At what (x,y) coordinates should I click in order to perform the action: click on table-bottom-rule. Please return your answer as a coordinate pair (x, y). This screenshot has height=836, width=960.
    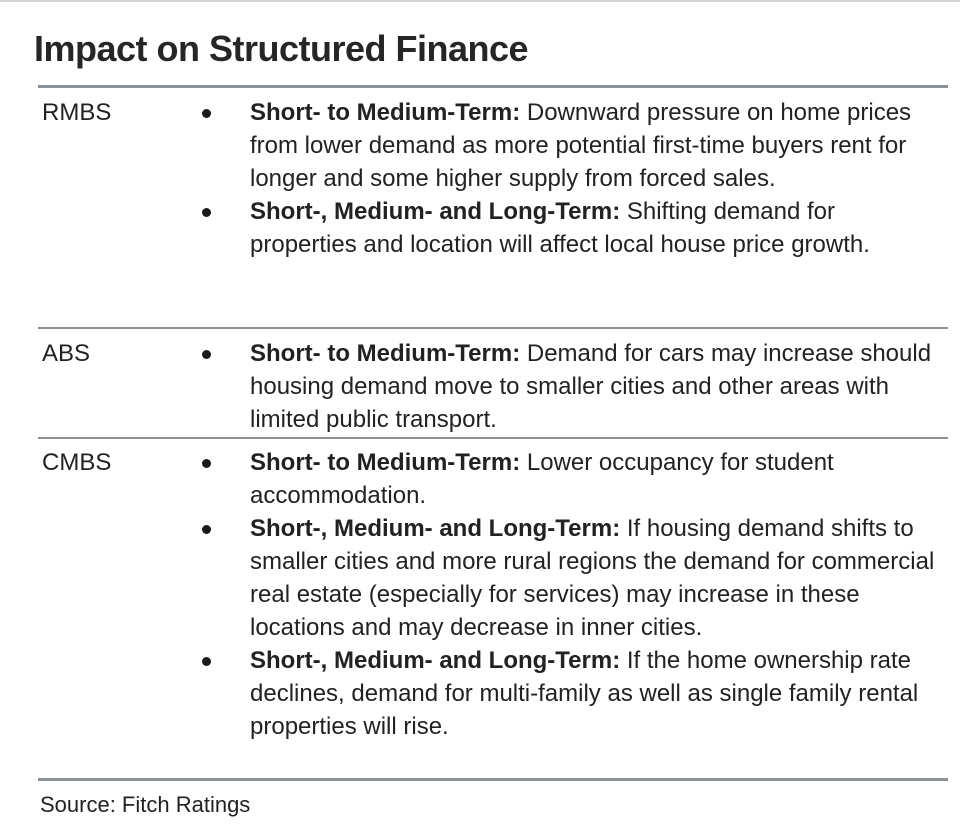
    Looking at the image, I should click on (493, 779).